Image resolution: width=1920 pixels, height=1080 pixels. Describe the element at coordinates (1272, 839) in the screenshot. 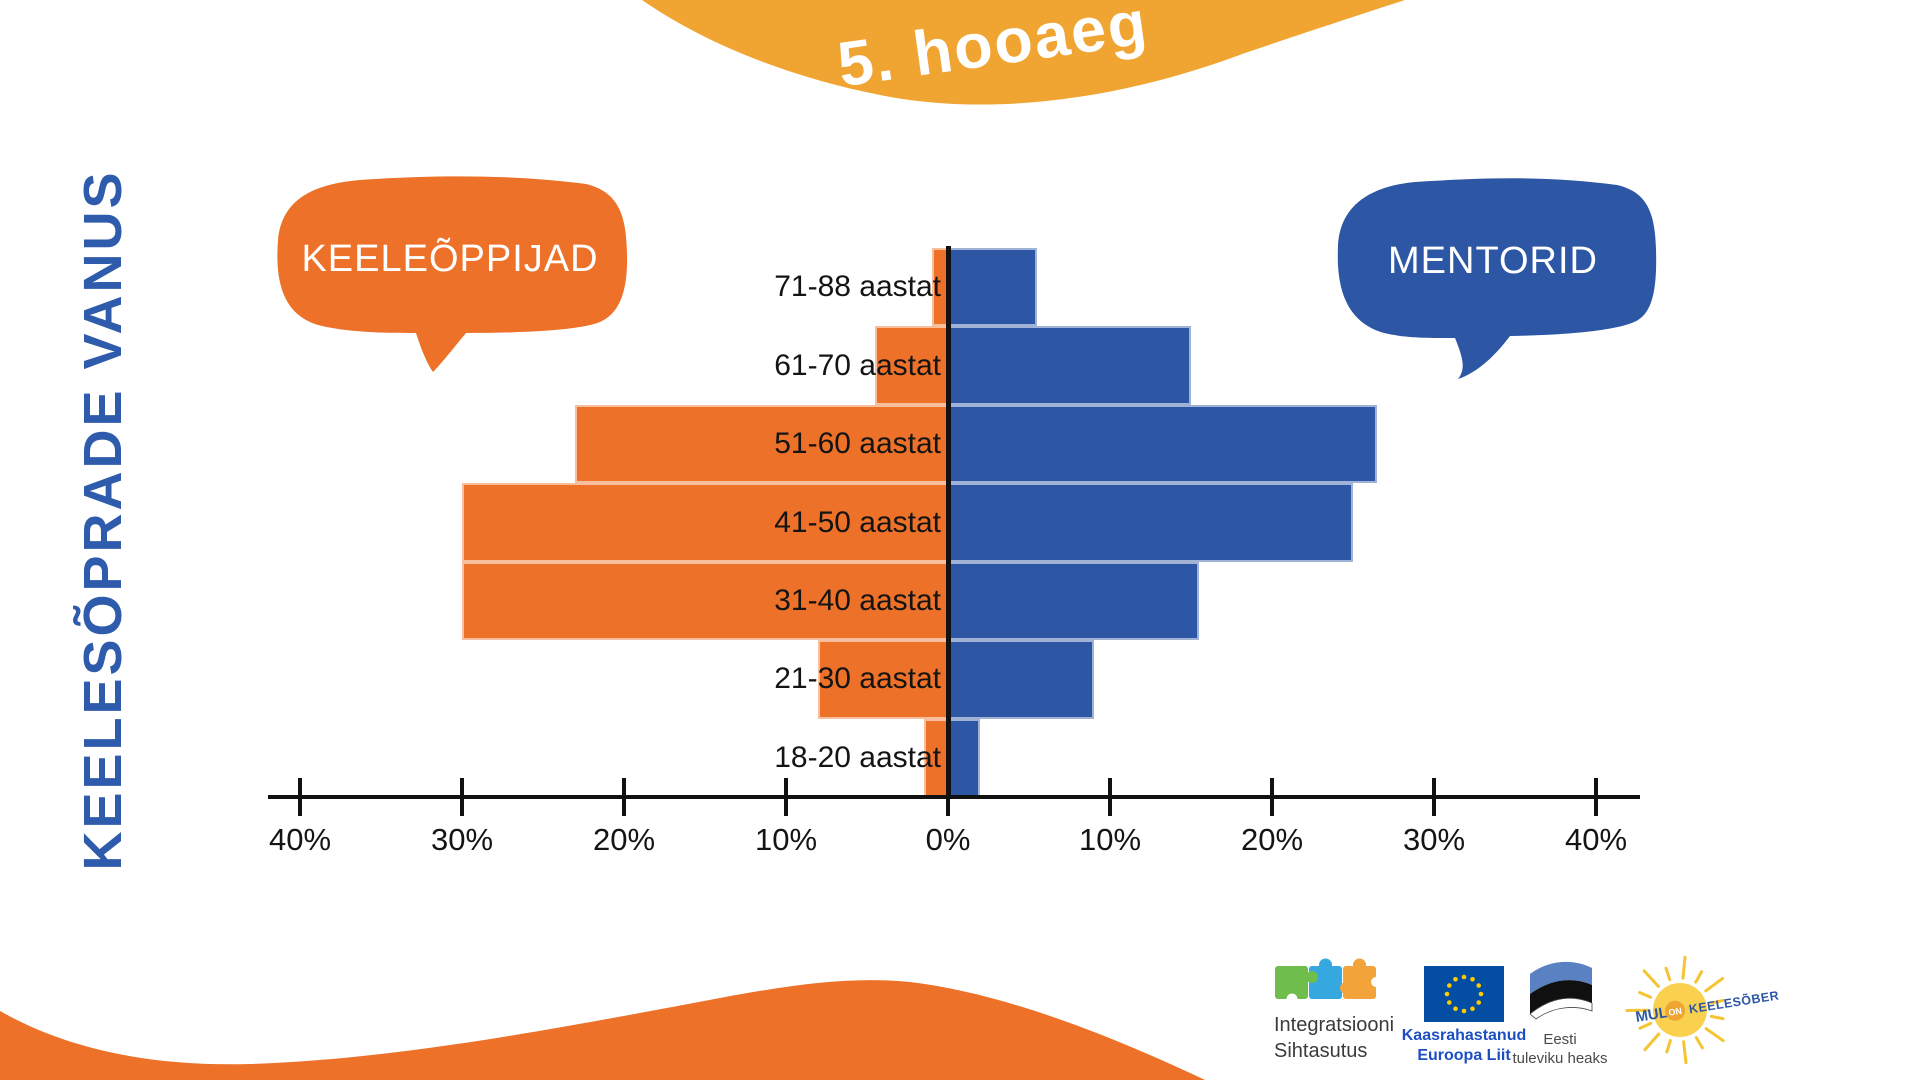

I see `x-tick-label-6: 20%` at that location.